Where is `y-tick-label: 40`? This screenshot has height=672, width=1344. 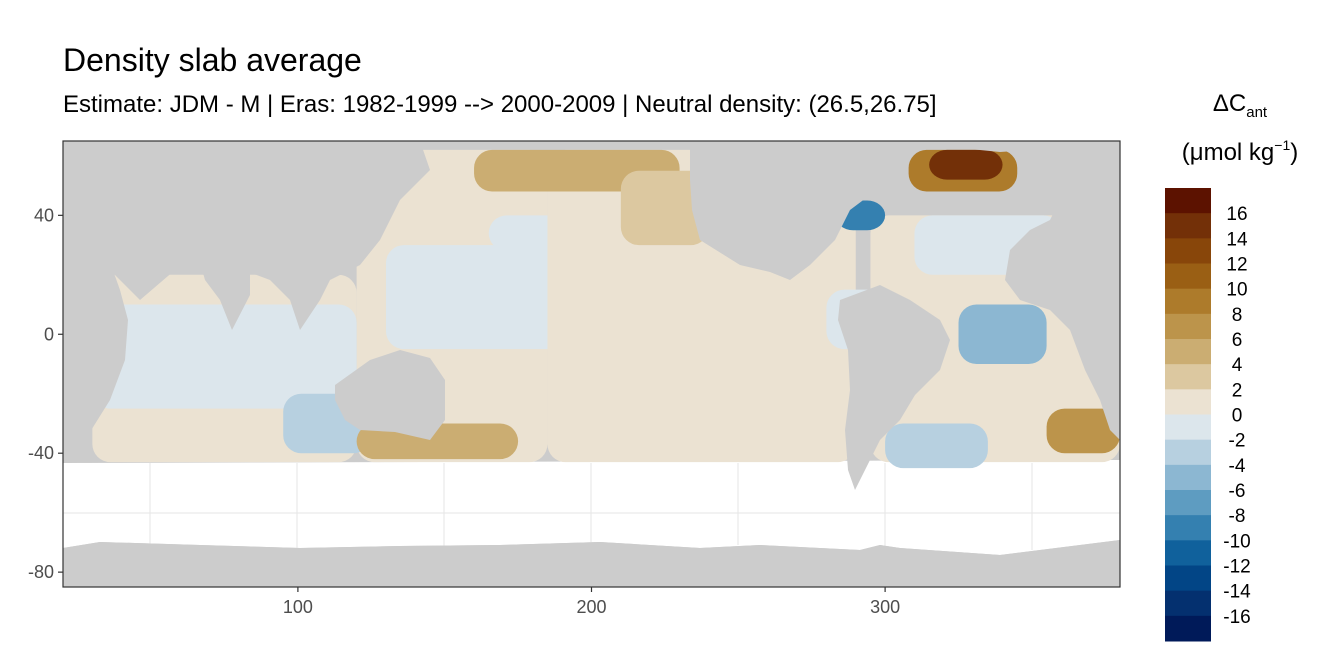 y-tick-label: 40 is located at coordinates (44, 215).